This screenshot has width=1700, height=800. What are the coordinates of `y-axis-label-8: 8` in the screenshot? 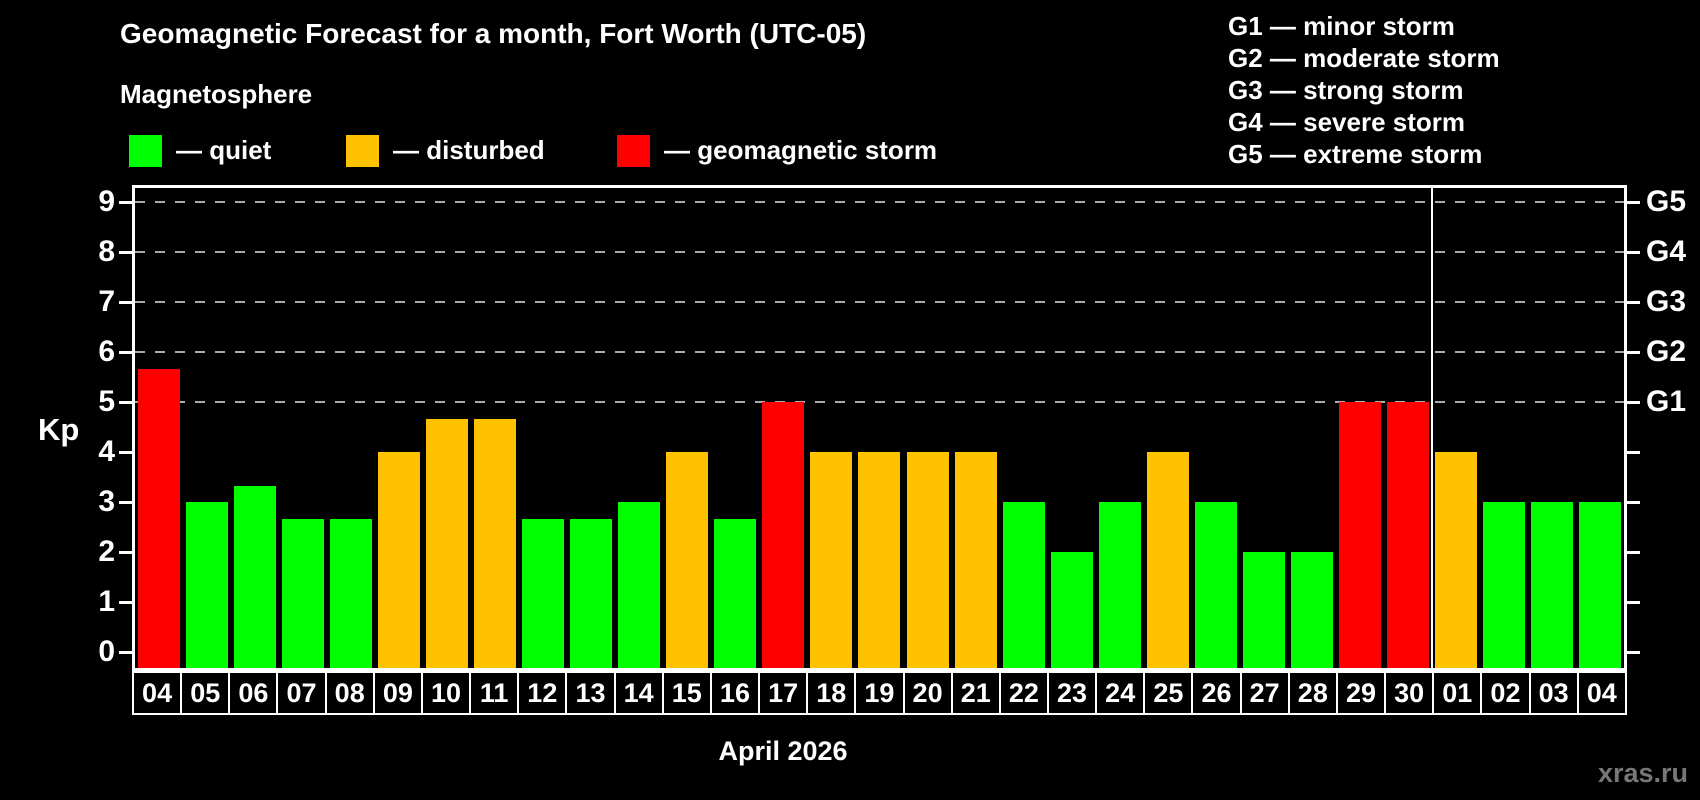 It's located at (106, 251).